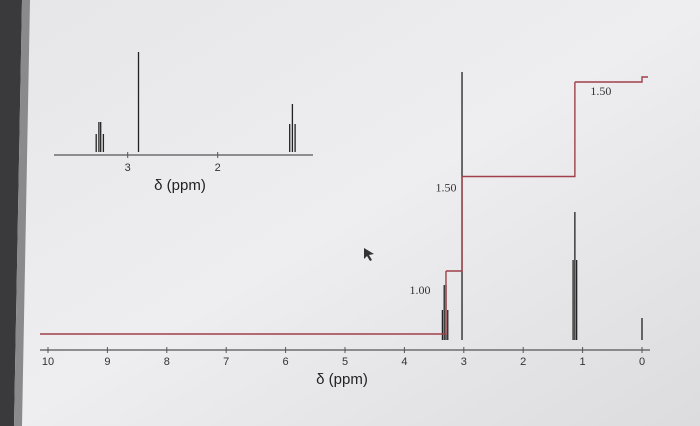 This screenshot has height=426, width=700. Describe the element at coordinates (286, 362) in the screenshot. I see `x-tick-label: 6` at that location.